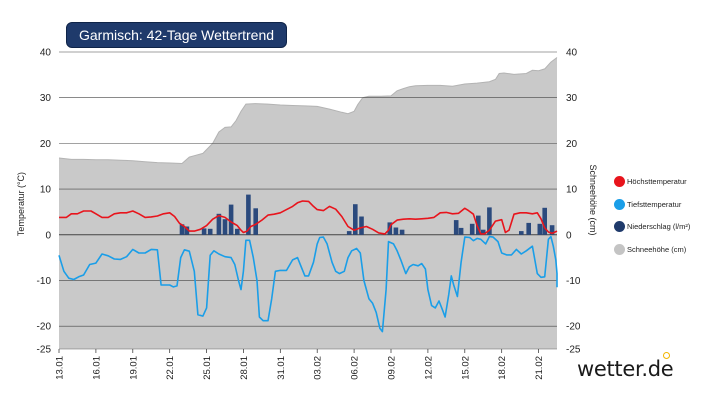  I want to click on x-tick-label: 13.01, so click(60, 368).